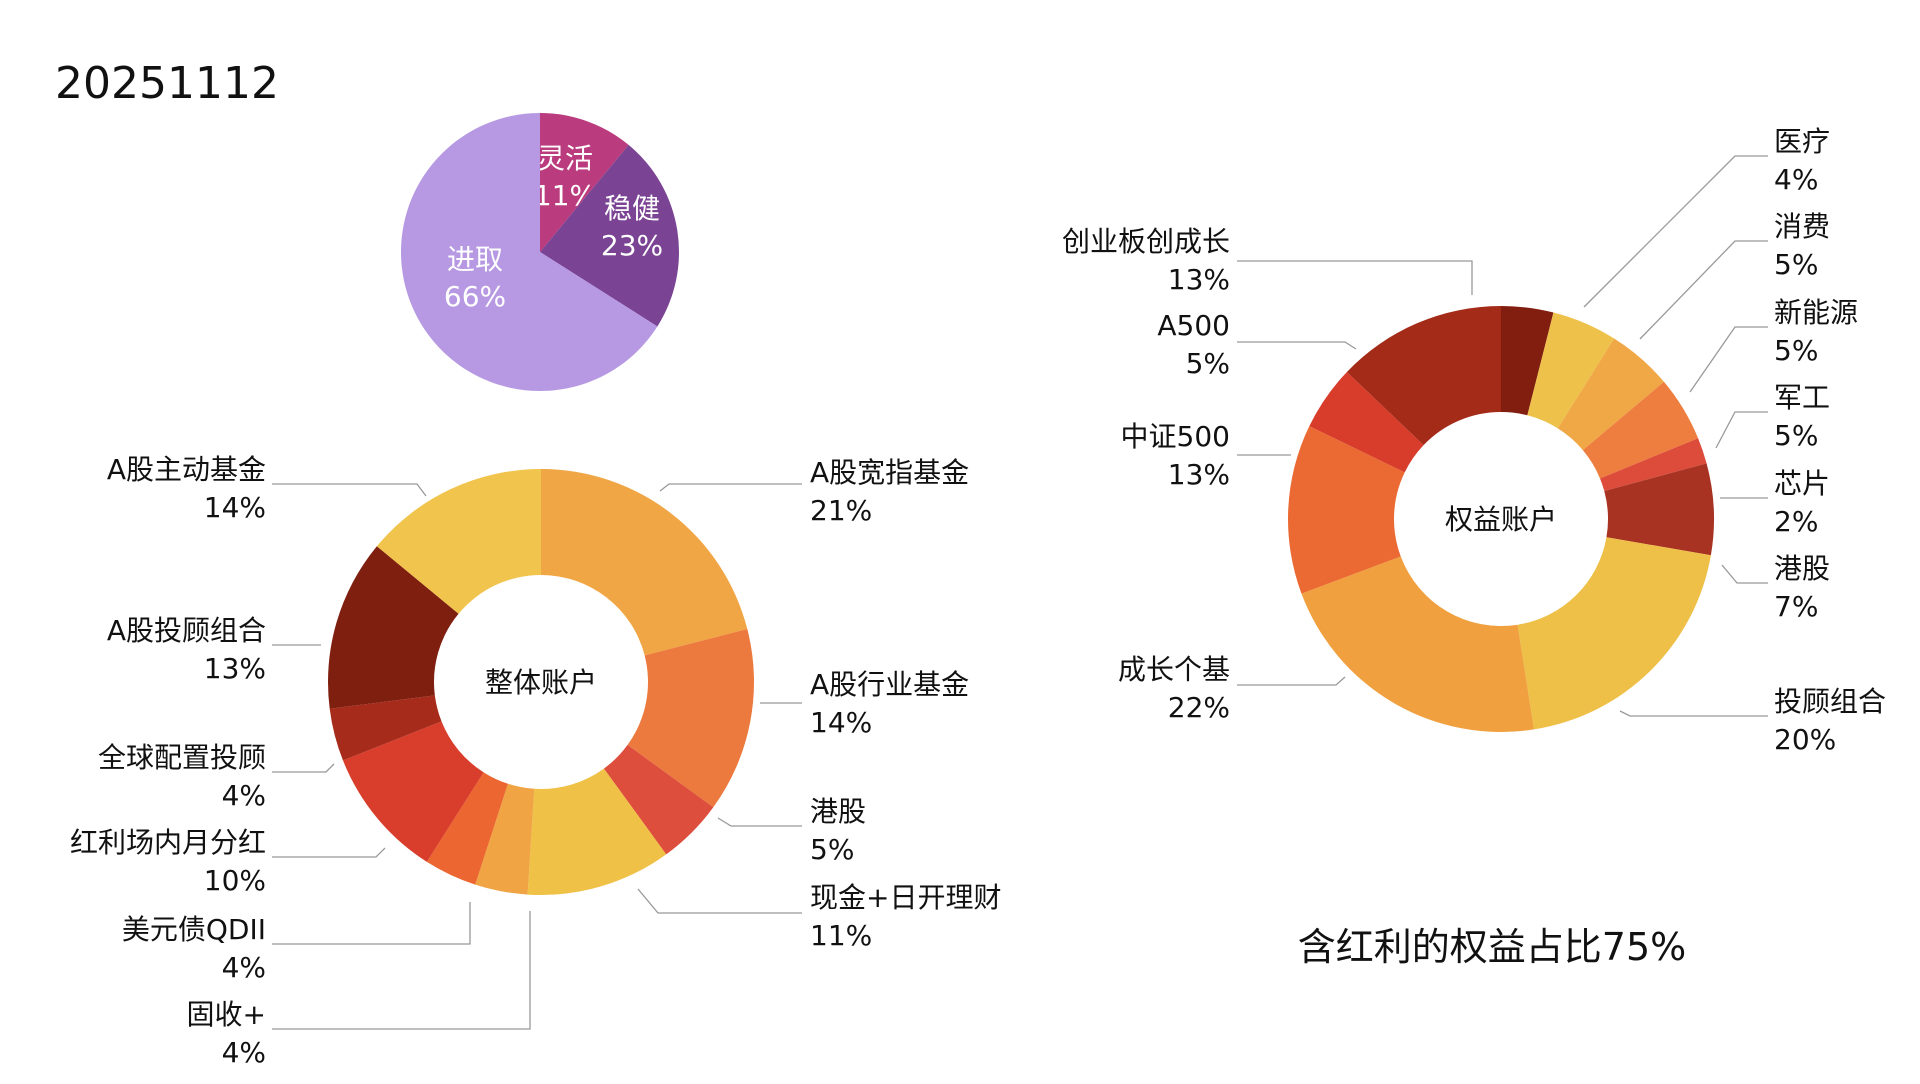  Describe the element at coordinates (1796, 179) in the screenshot. I see `equity-donut-pct-1: 4%` at that location.